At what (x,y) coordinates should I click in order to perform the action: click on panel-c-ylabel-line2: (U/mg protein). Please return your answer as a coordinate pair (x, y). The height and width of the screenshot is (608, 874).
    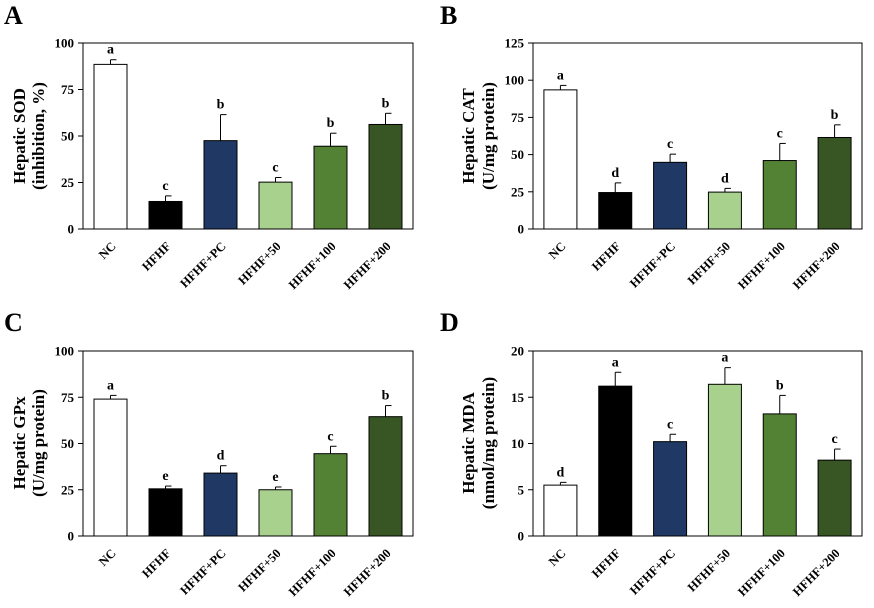
    Looking at the image, I should click on (38, 443).